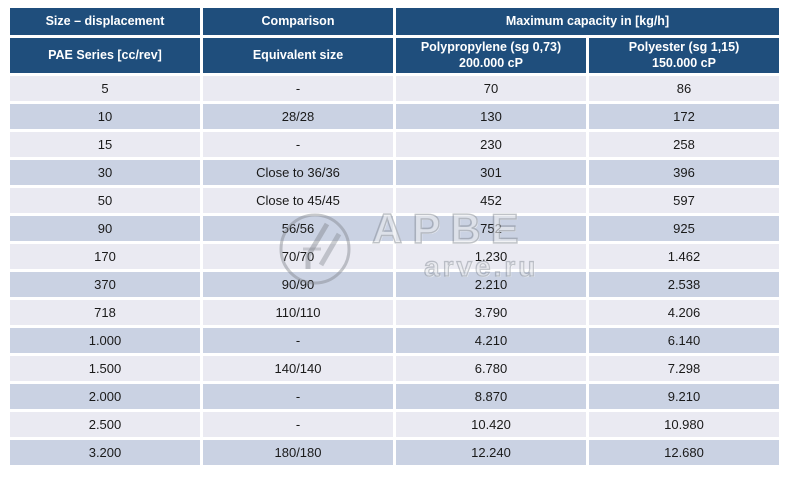  What do you see at coordinates (298, 229) in the screenshot?
I see `cell-equivalent-size: 56/56` at bounding box center [298, 229].